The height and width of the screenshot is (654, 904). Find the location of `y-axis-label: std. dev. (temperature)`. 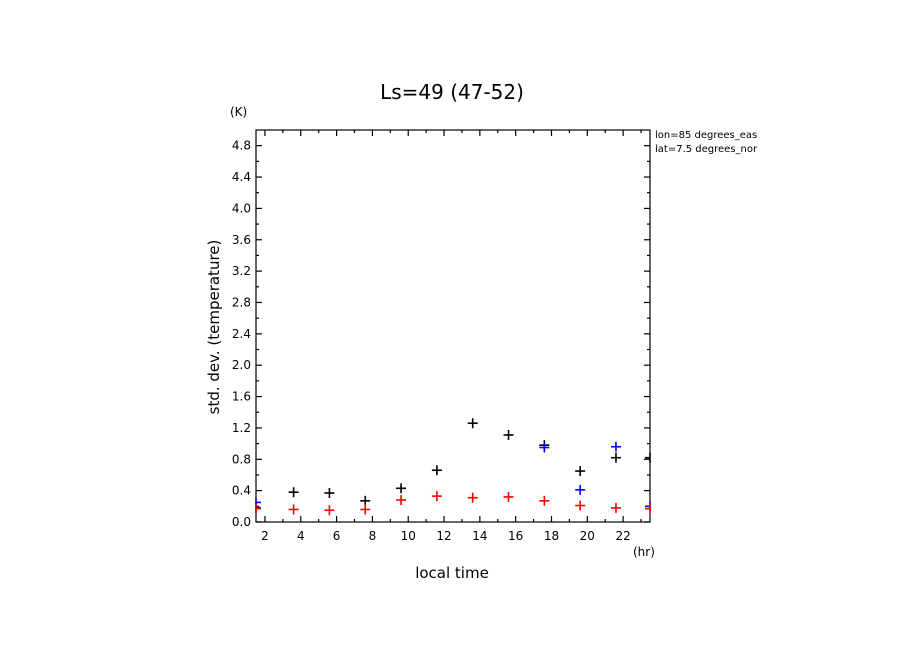

y-axis-label: std. dev. (temperature) is located at coordinates (214, 327).